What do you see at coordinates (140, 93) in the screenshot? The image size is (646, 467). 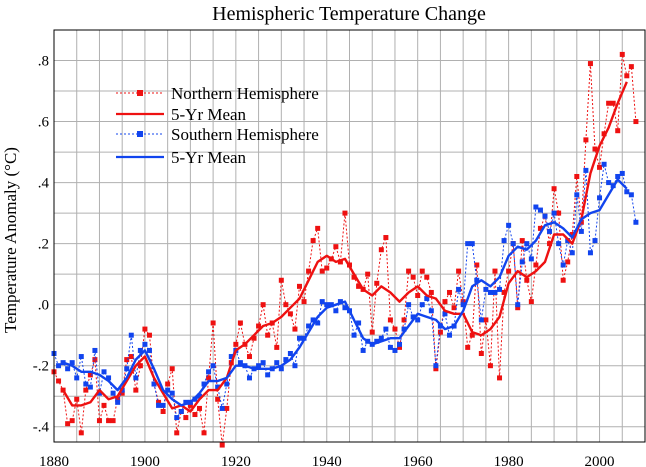 I see `legend-marker-north` at bounding box center [140, 93].